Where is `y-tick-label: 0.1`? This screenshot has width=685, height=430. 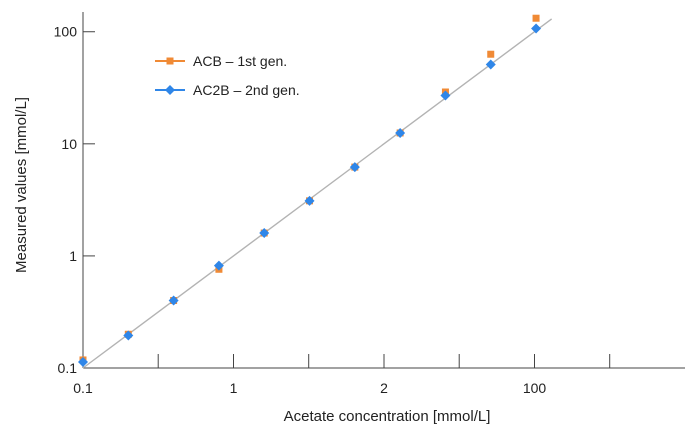
y-tick-label: 0.1 is located at coordinates (68, 368).